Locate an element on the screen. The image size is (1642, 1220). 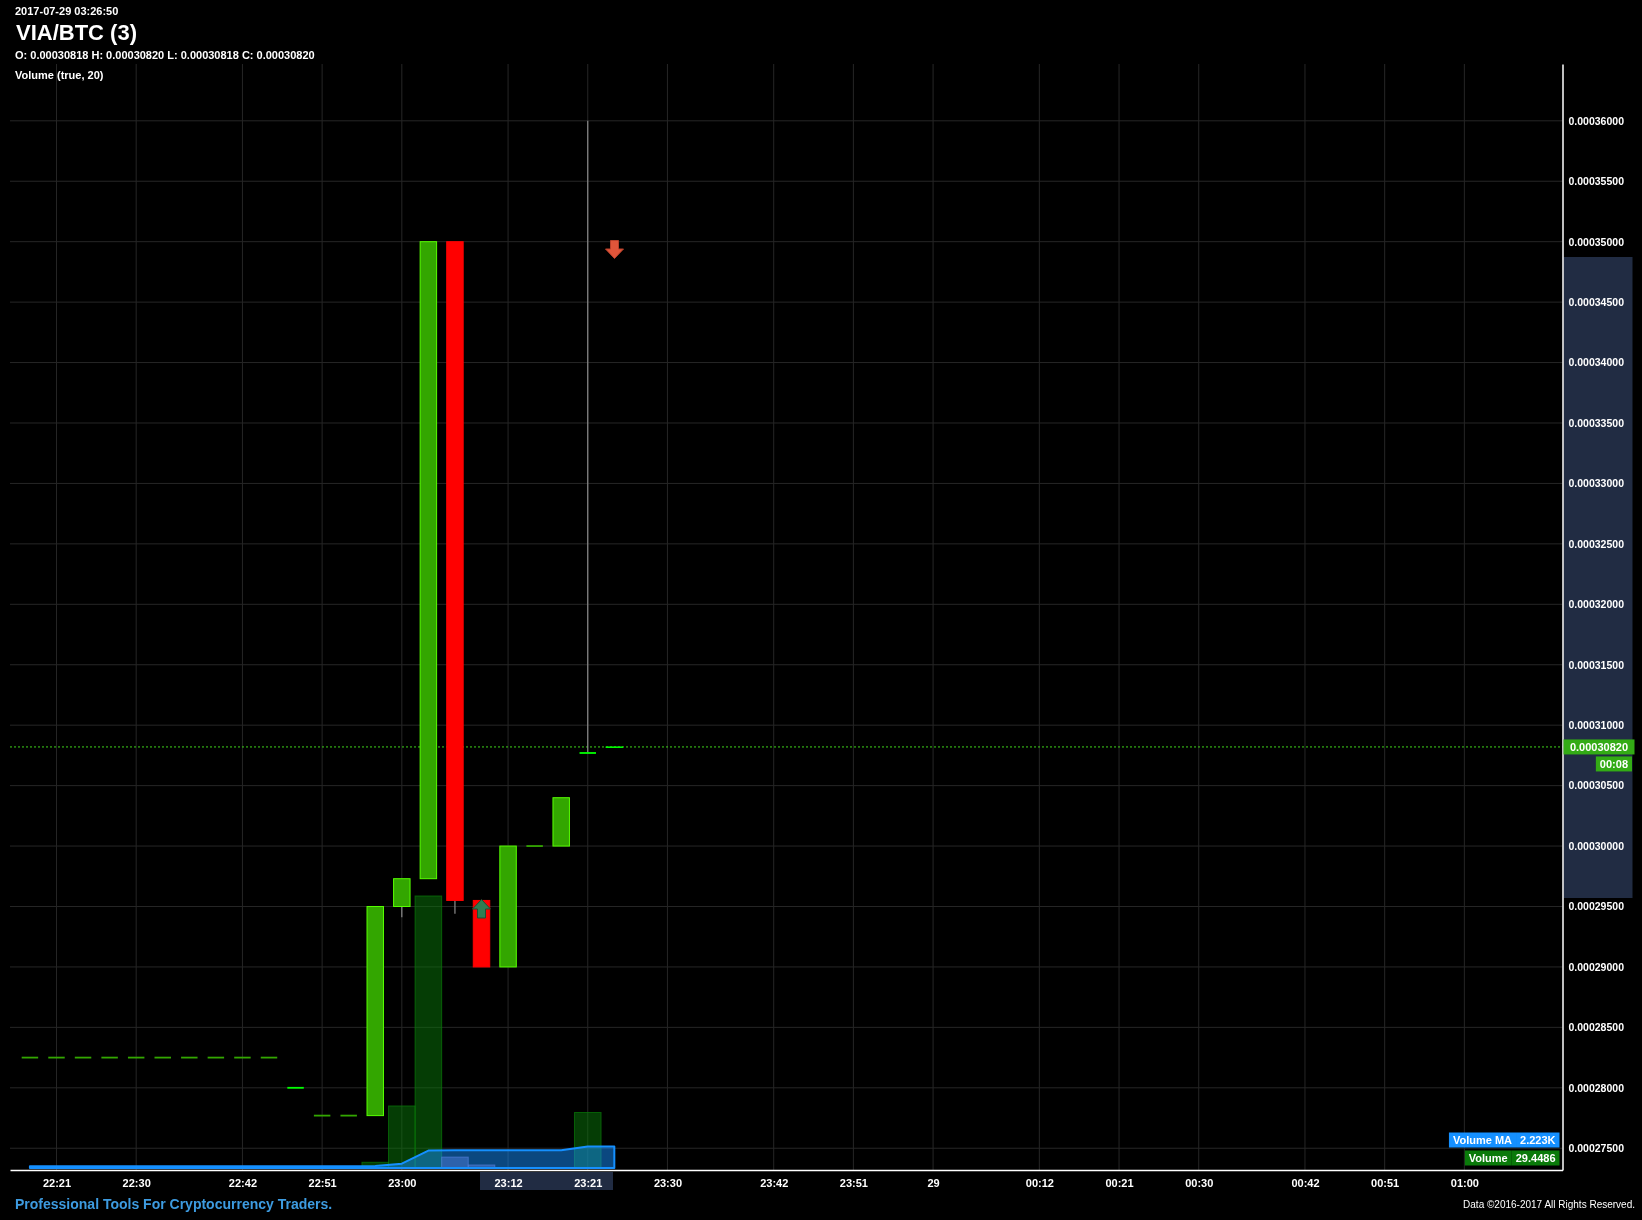
y-tick-label: 0.00034500 is located at coordinates (1596, 301).